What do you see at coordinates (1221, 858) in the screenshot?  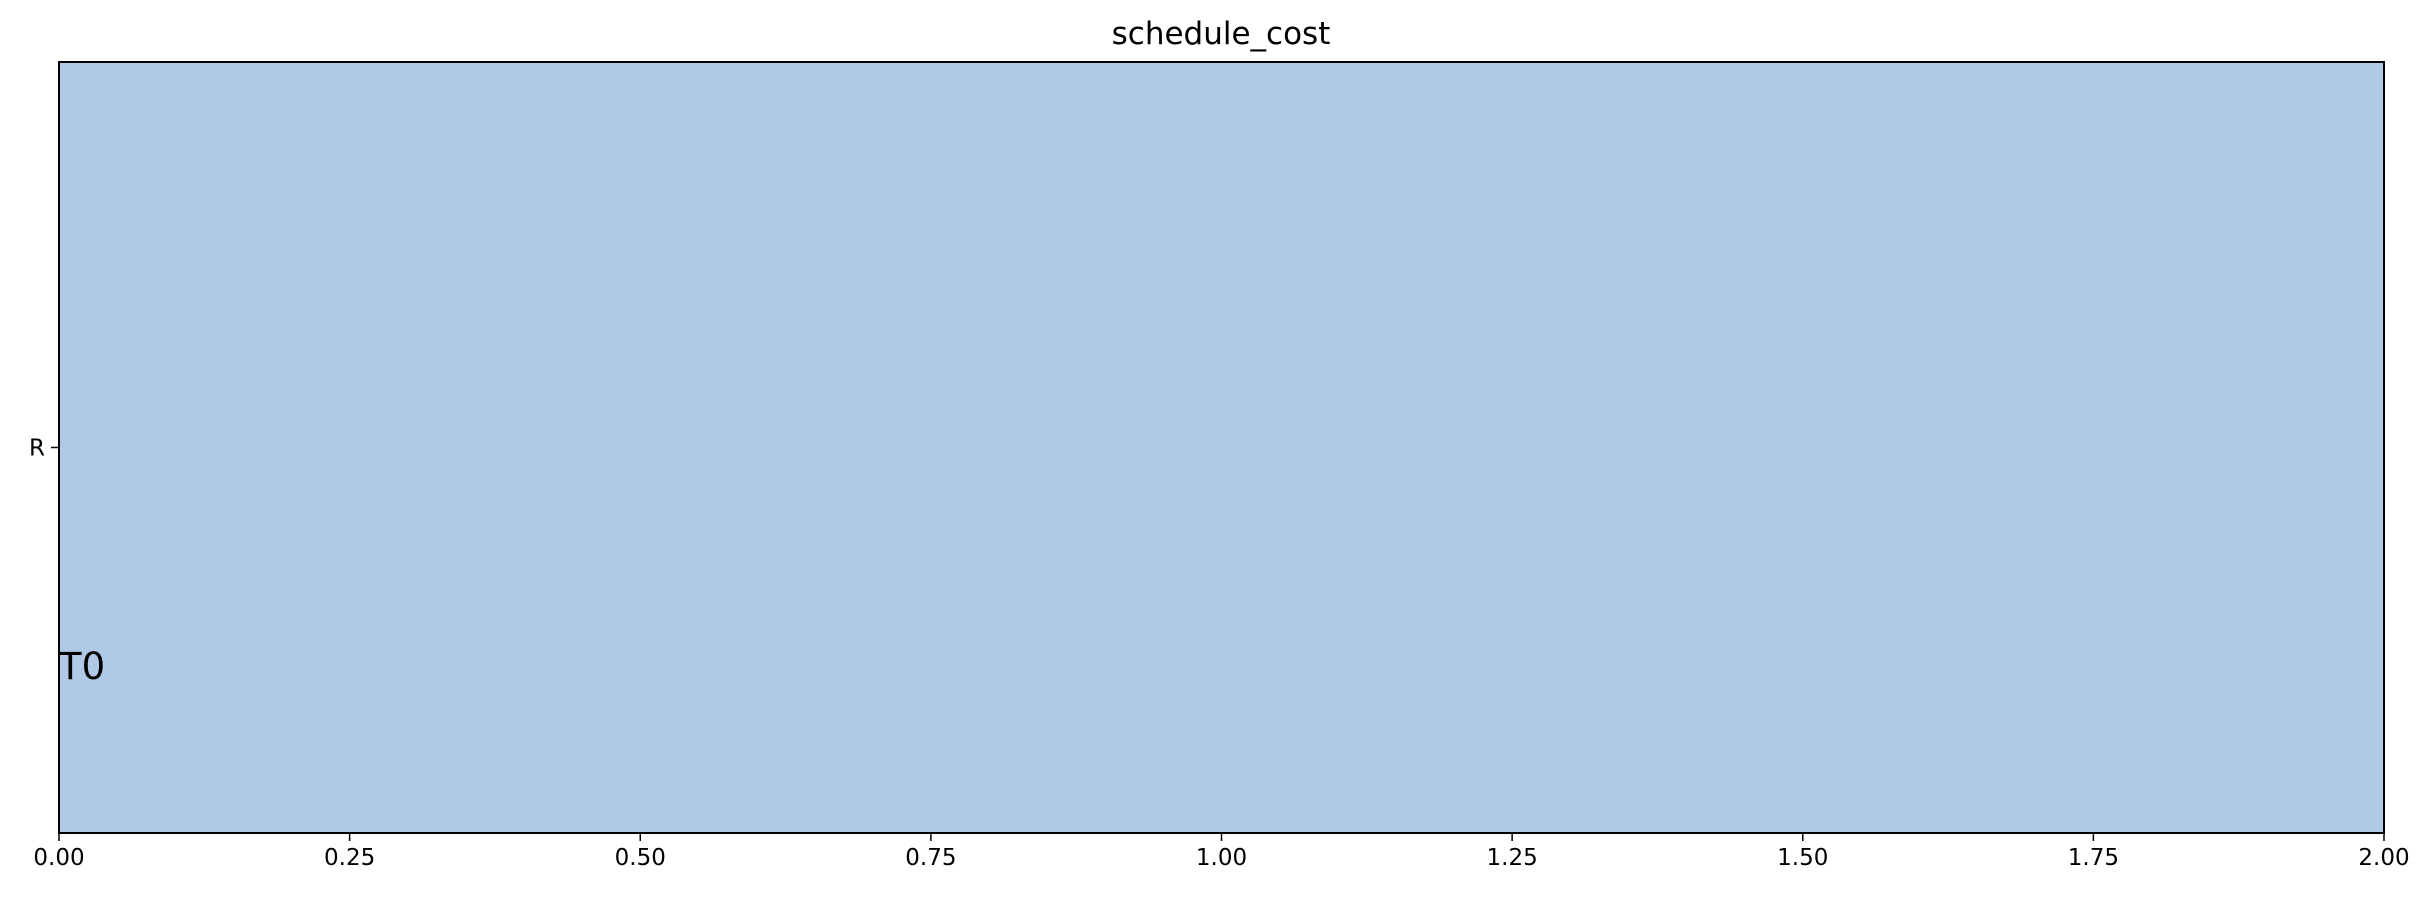 I see `x-tick-label: 1.00` at bounding box center [1221, 858].